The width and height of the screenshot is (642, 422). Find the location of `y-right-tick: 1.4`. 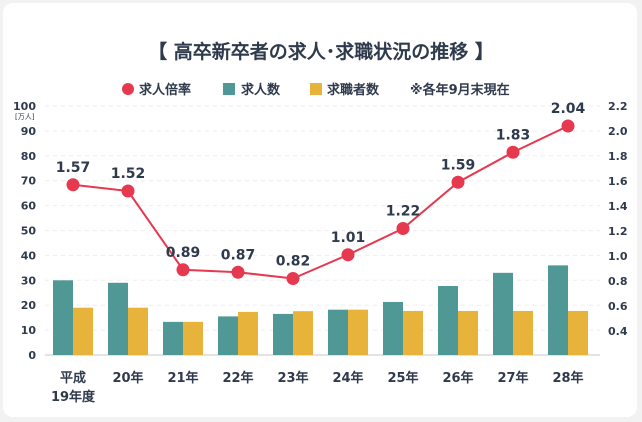

y-right-tick: 1.4 is located at coordinates (618, 206).